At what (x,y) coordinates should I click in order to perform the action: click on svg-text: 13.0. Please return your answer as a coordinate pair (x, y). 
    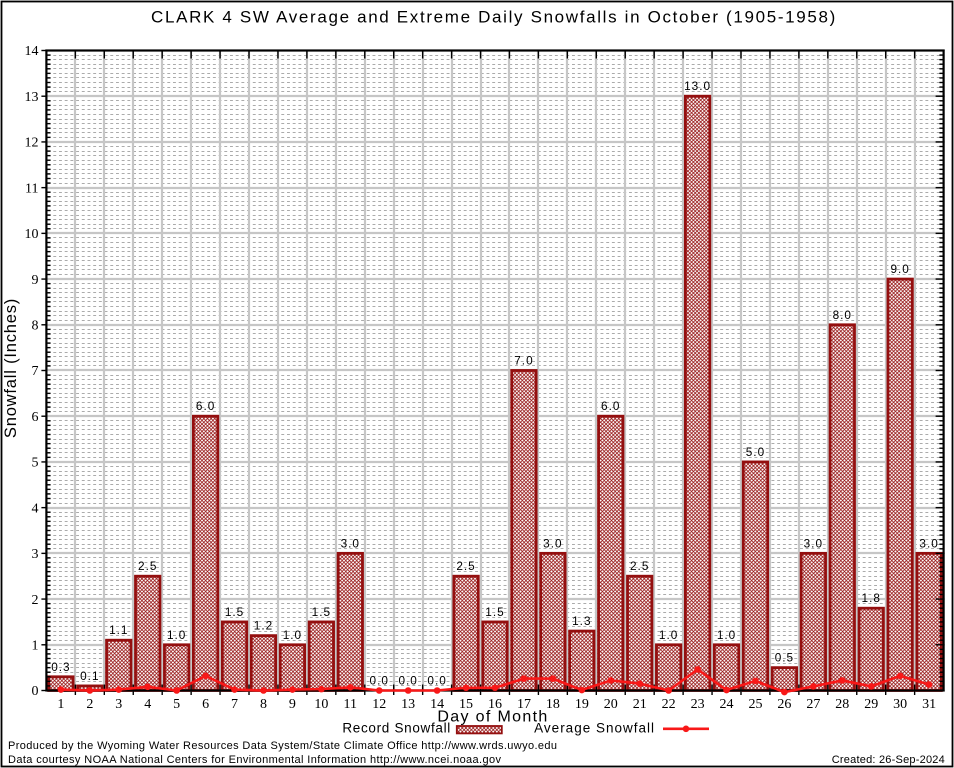
    Looking at the image, I should click on (697, 86).